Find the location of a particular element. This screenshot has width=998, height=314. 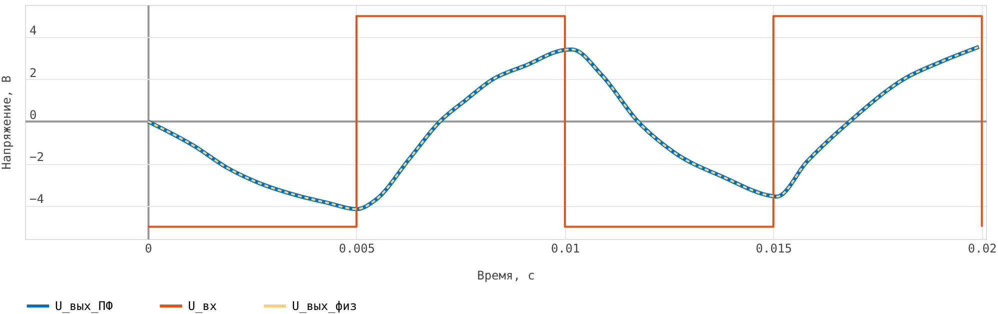

y-axis-title: Напряжение, В is located at coordinates (7, 123).